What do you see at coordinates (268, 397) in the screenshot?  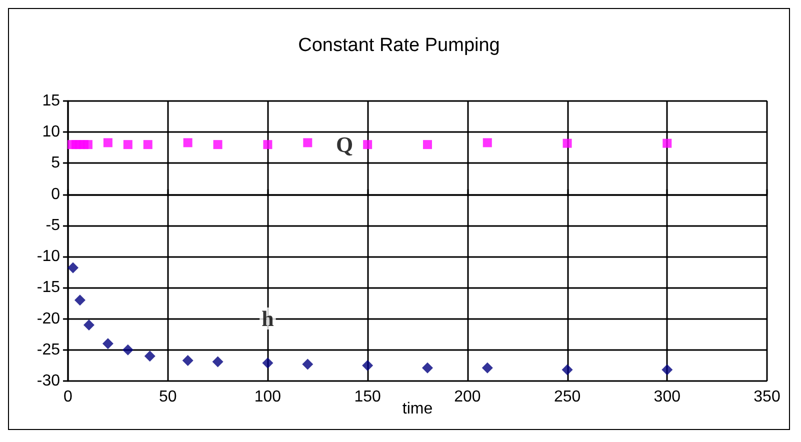 I see `x-tick-label: 100` at bounding box center [268, 397].